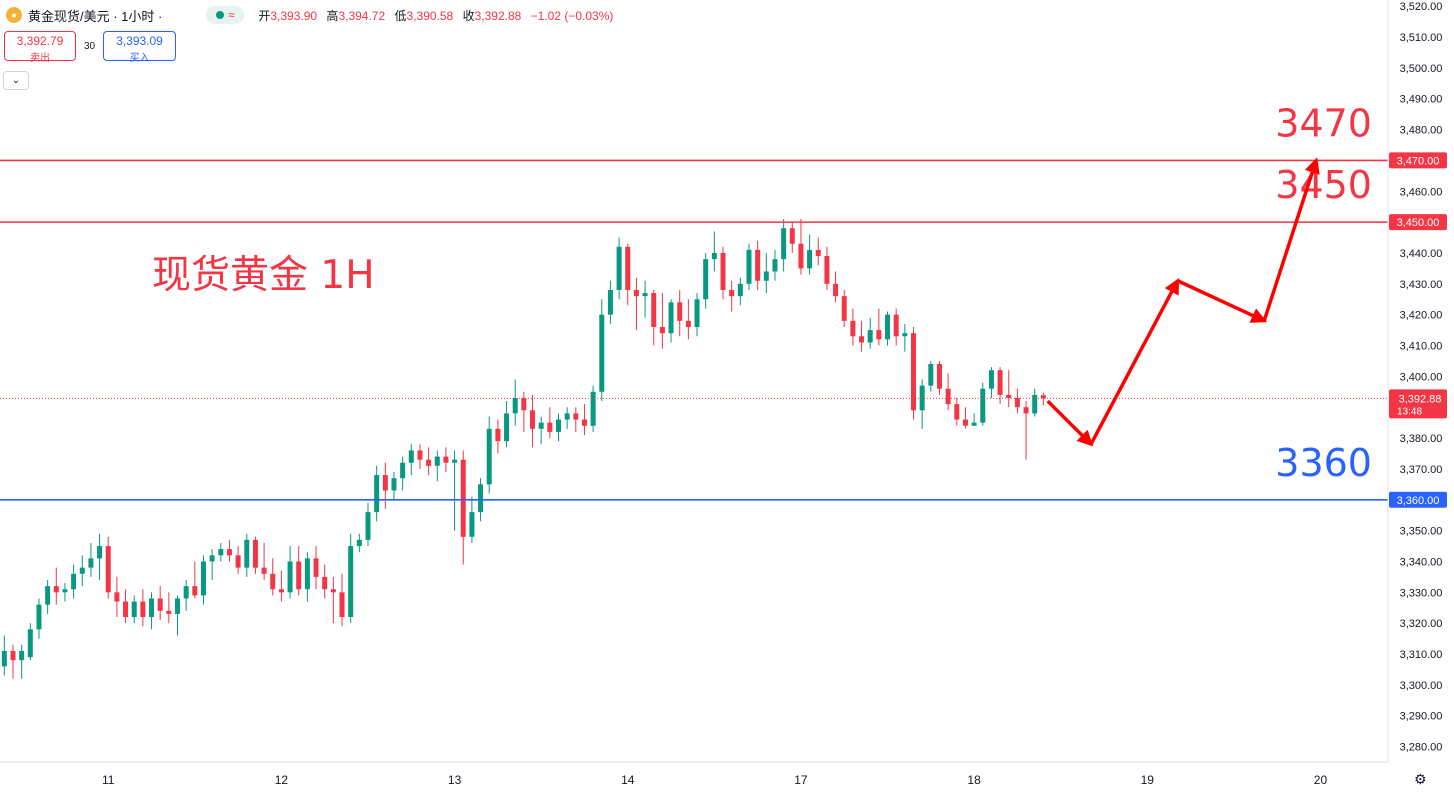  Describe the element at coordinates (1421, 470) in the screenshot. I see `price-tick-label: 3,370.00` at that location.